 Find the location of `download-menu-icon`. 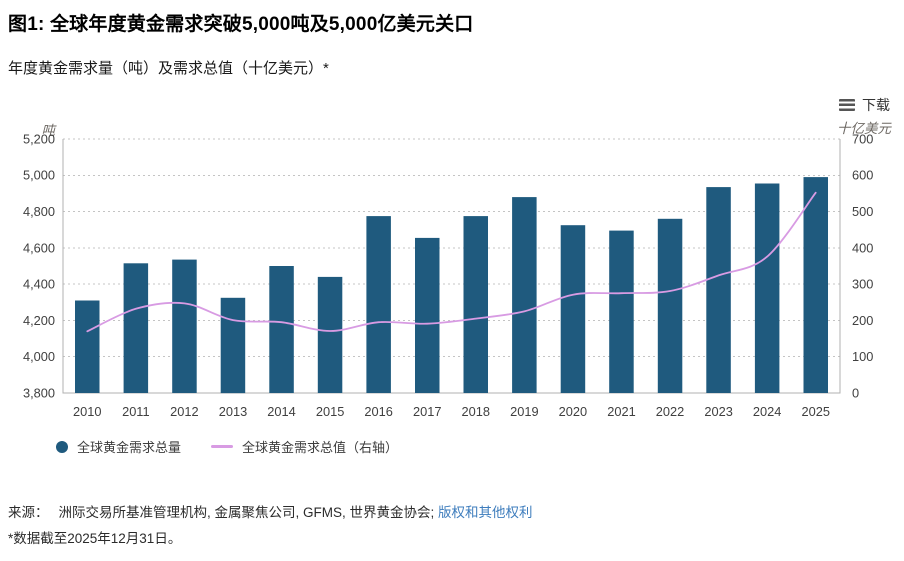

download-menu-icon is located at coordinates (847, 105).